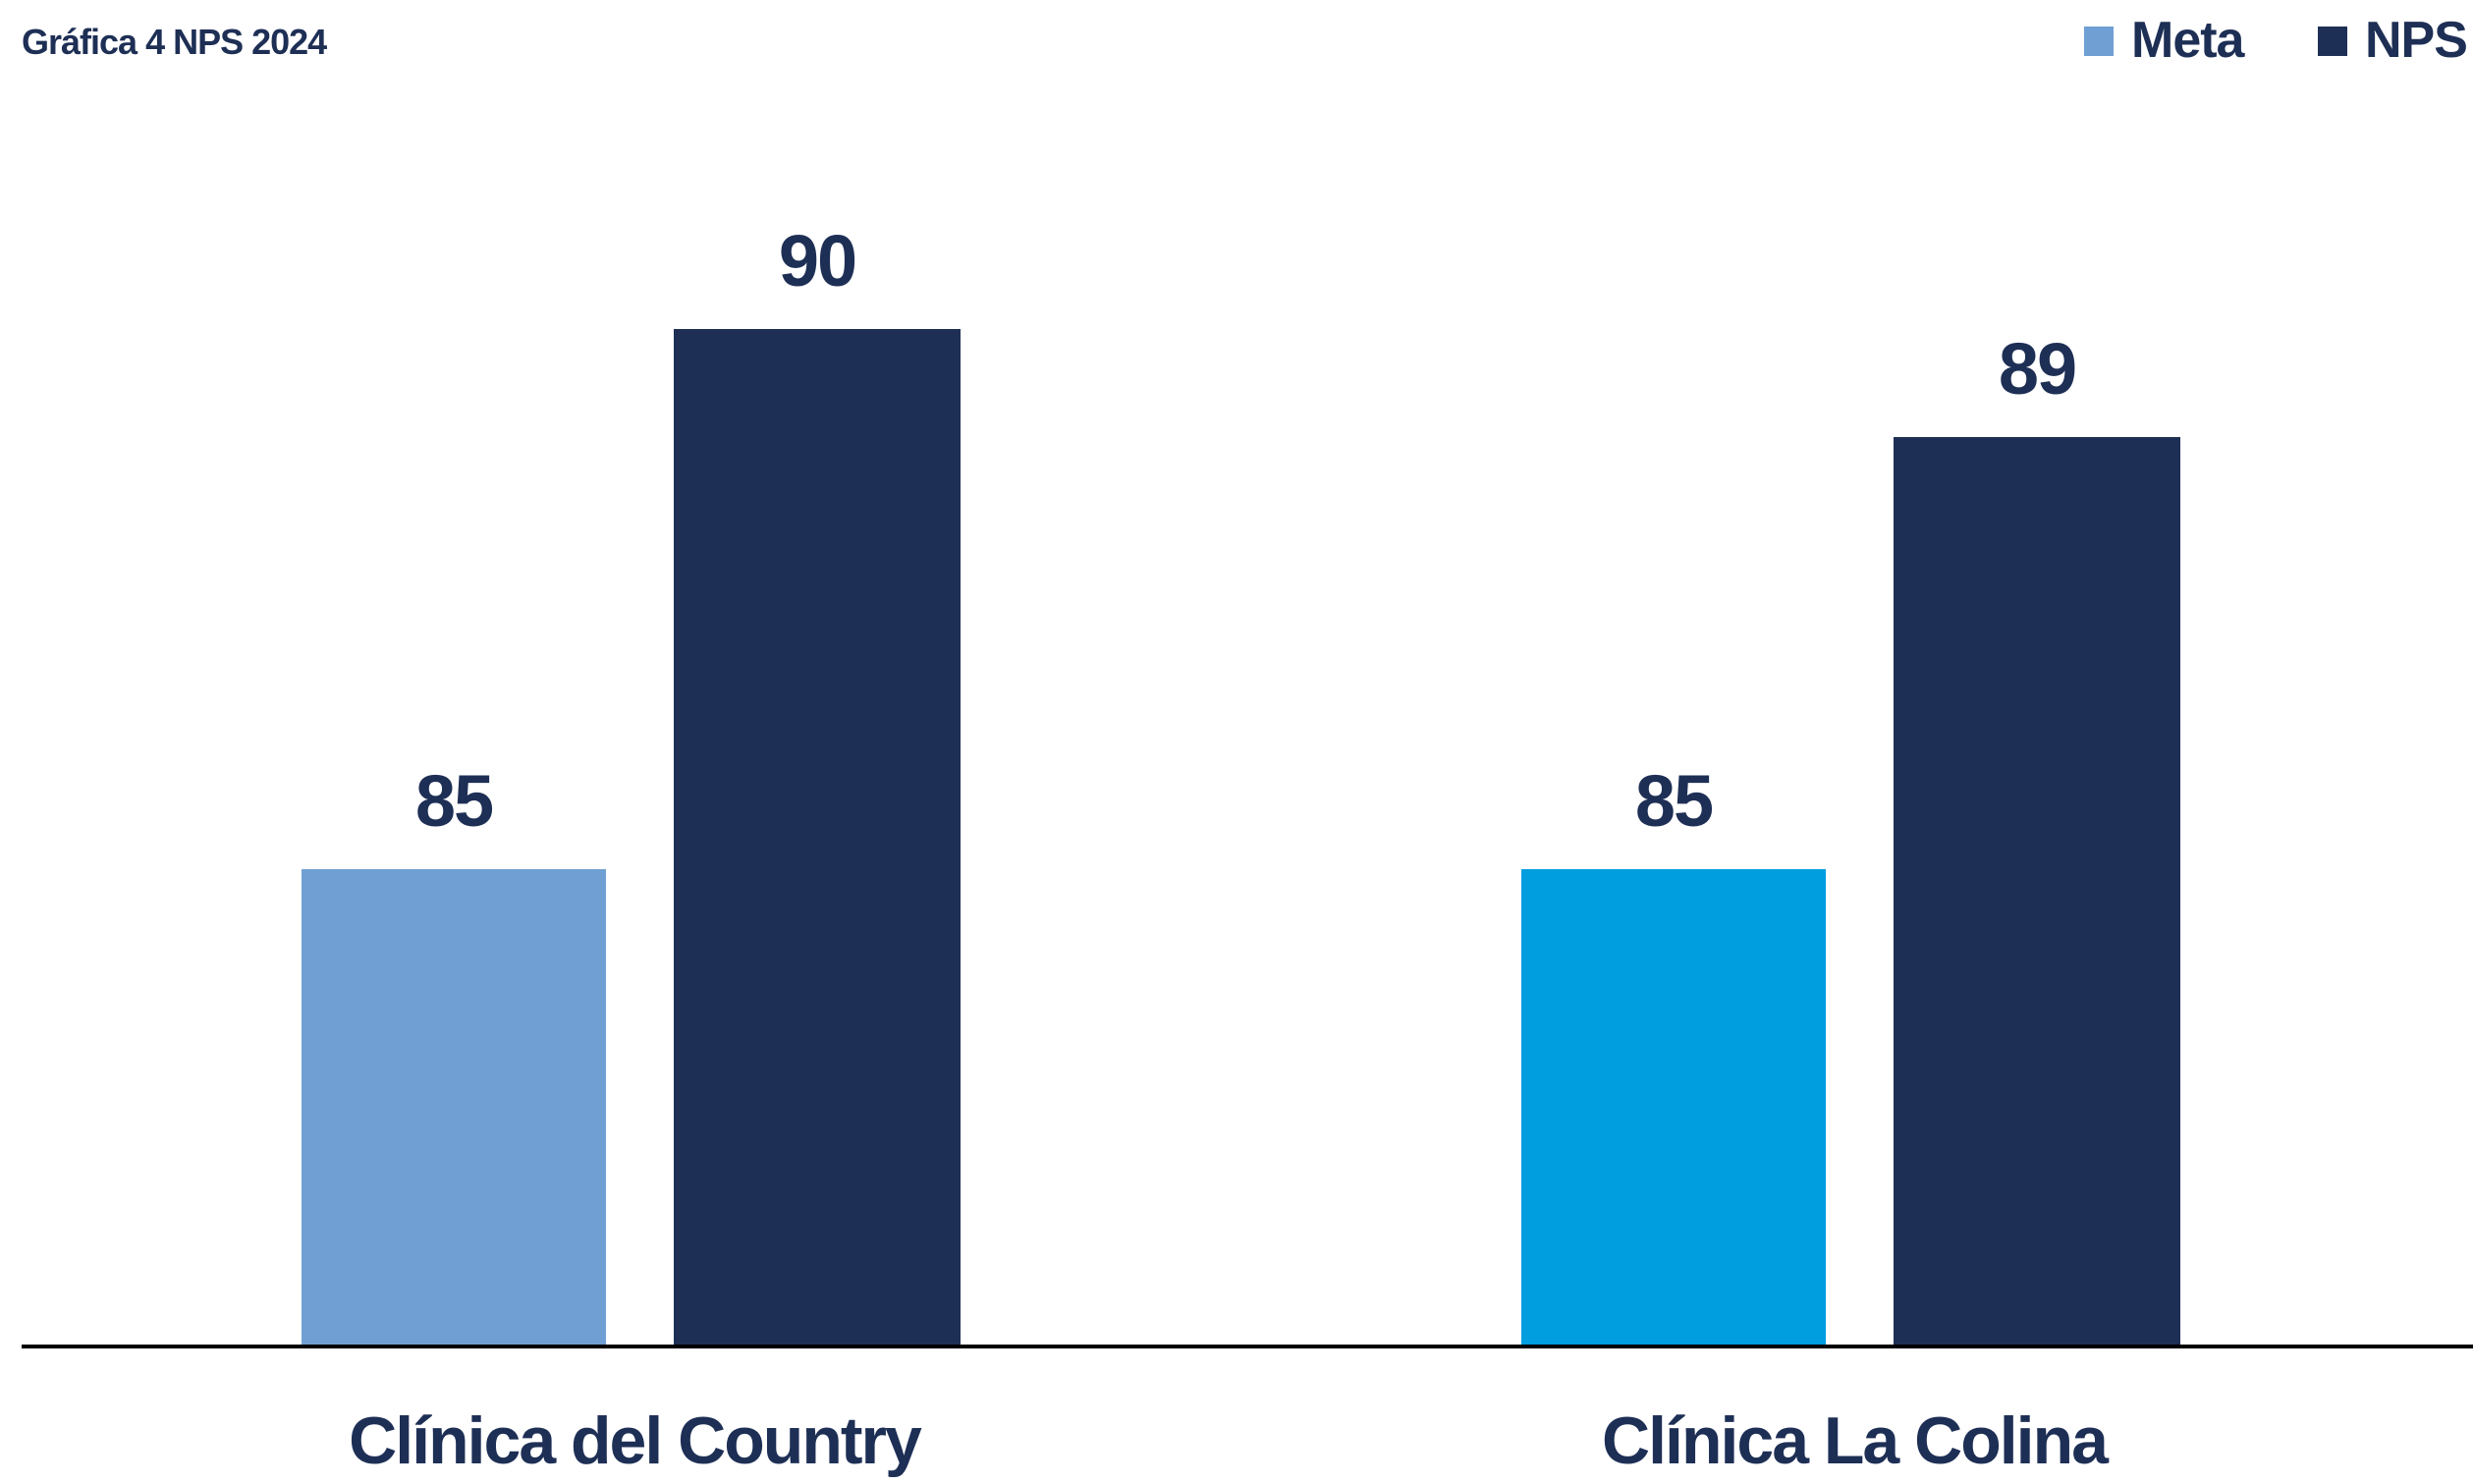 This screenshot has height=1484, width=2473. What do you see at coordinates (2188, 40) in the screenshot?
I see `legend-label-meta: Meta` at bounding box center [2188, 40].